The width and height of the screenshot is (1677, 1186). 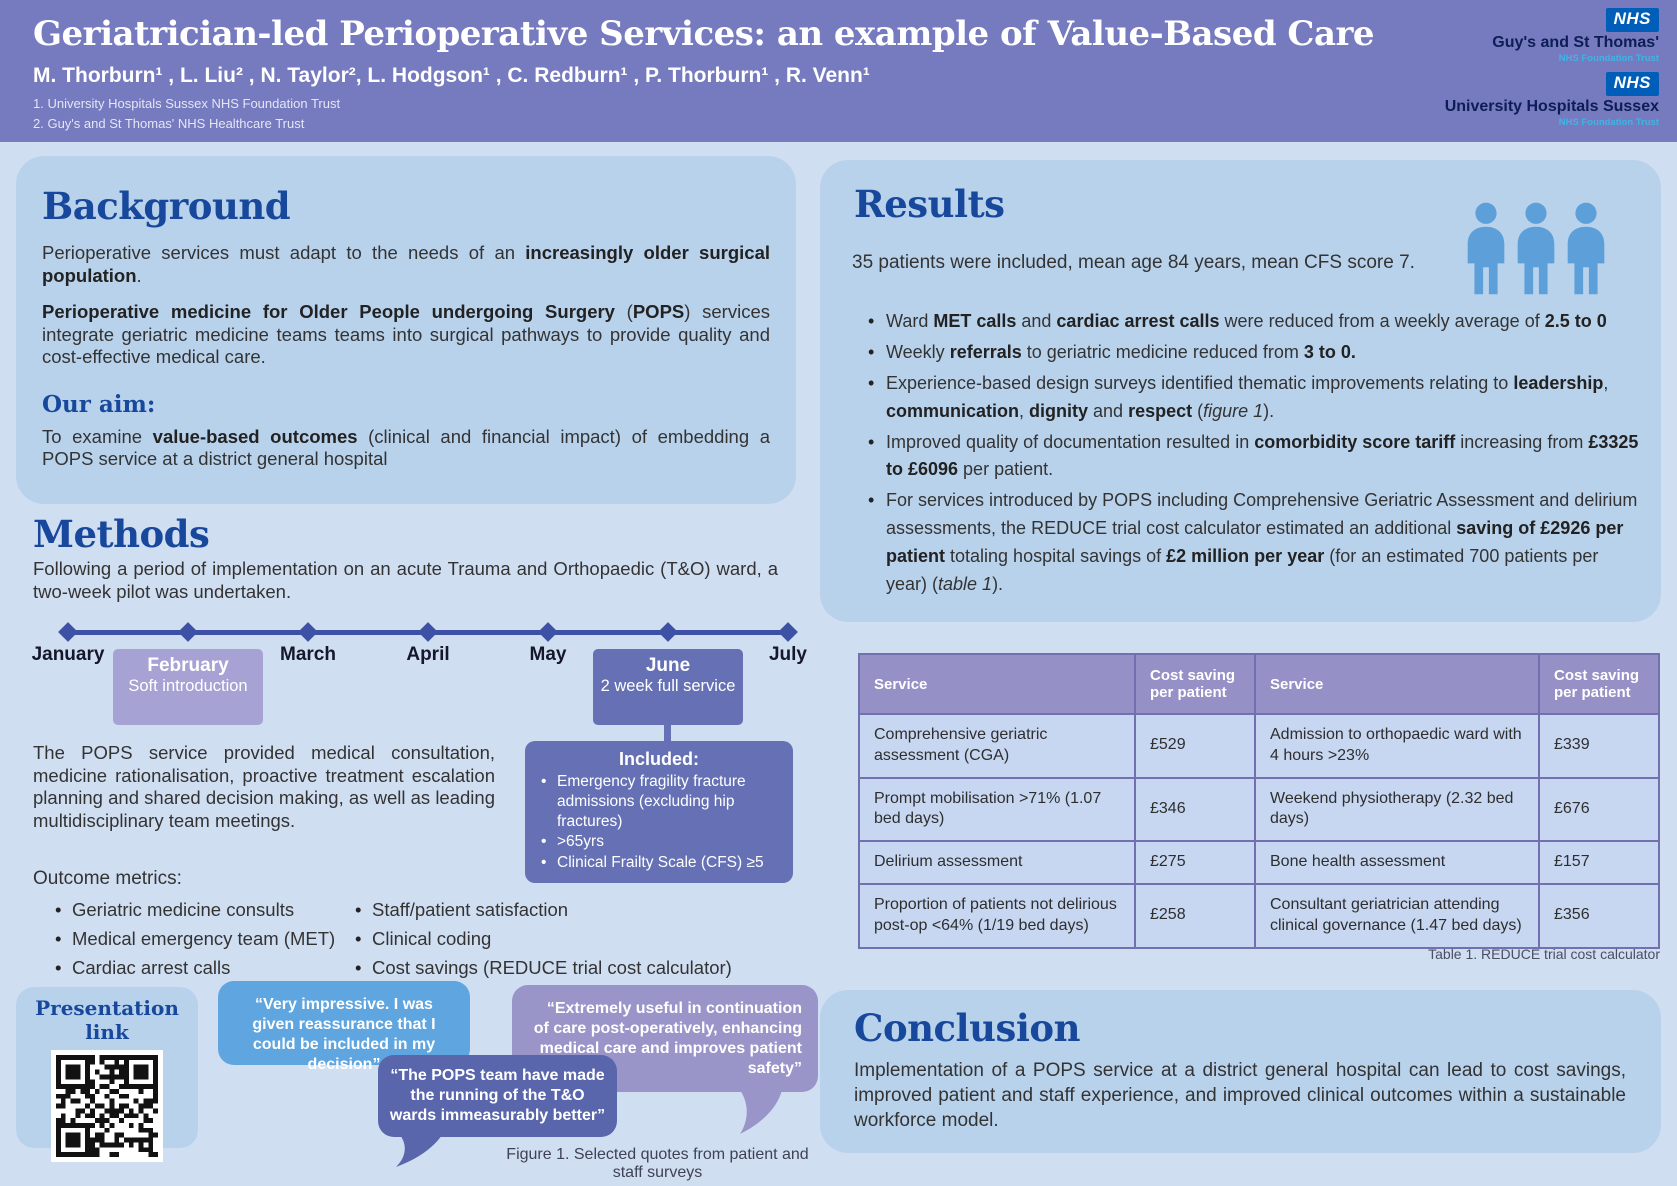 I want to click on timeline-marker-april, so click(x=428, y=632).